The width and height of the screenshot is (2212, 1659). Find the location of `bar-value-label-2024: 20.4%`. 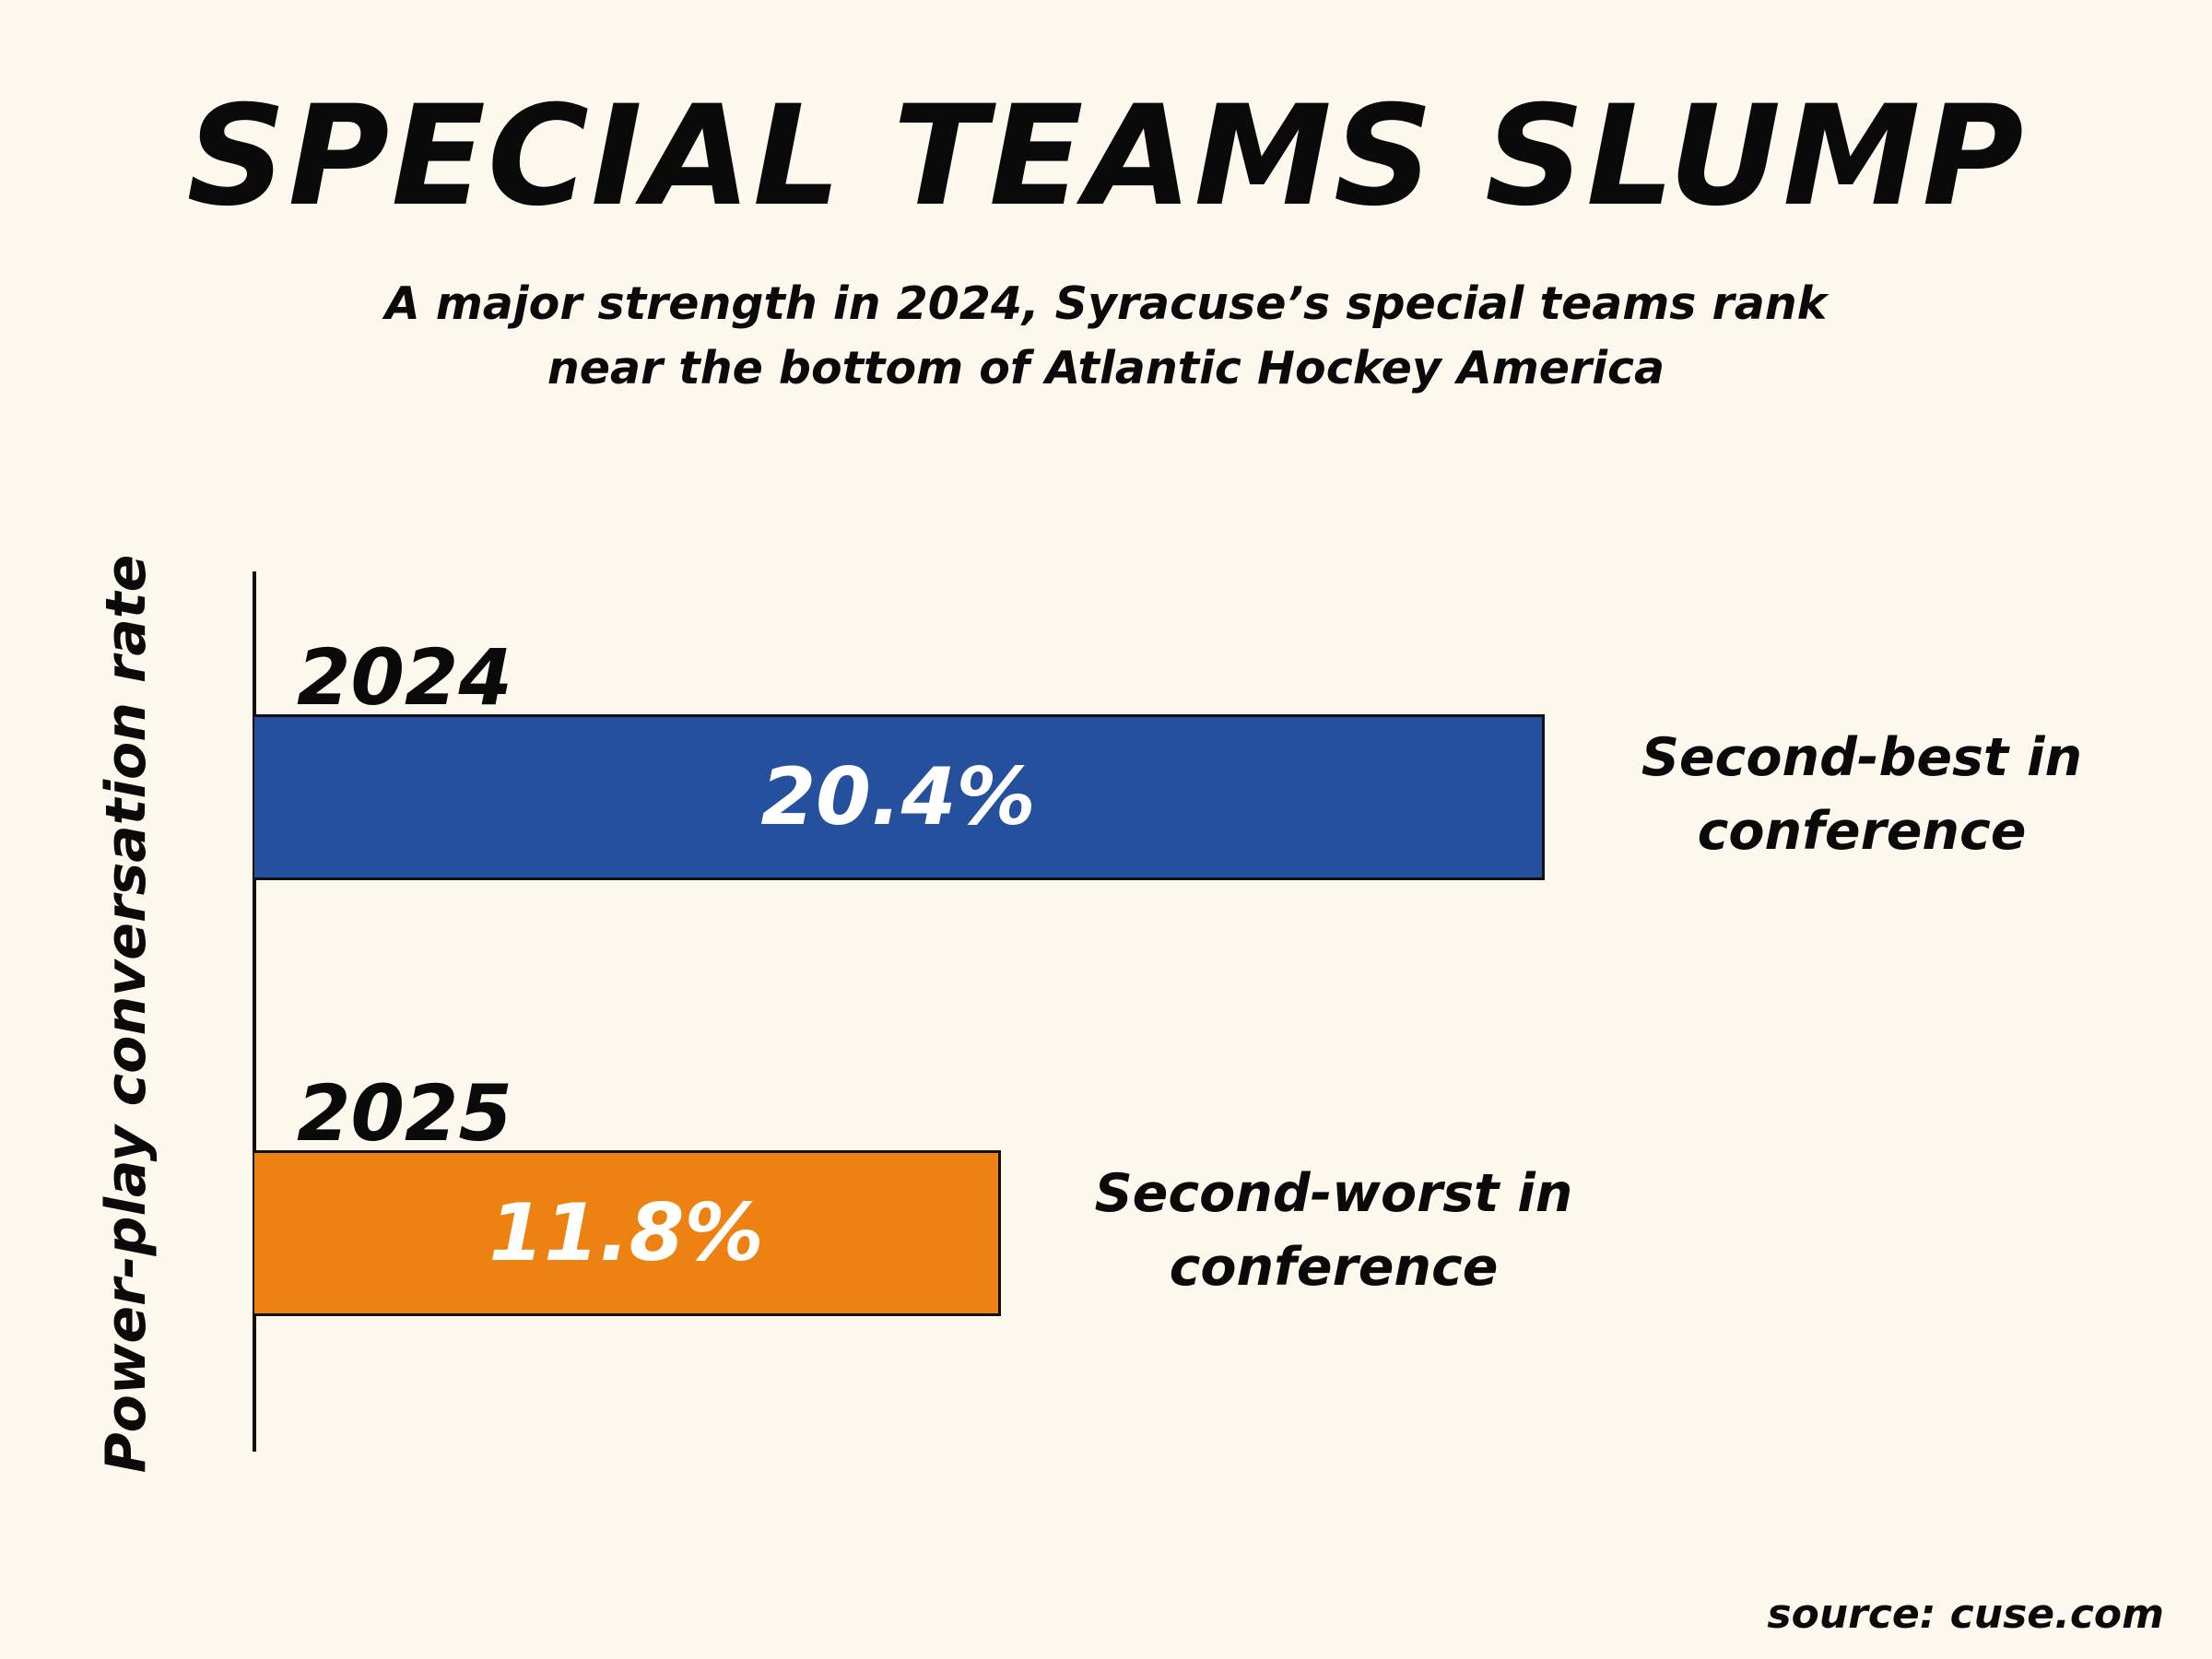

bar-value-label-2024: 20.4% is located at coordinates (898, 797).